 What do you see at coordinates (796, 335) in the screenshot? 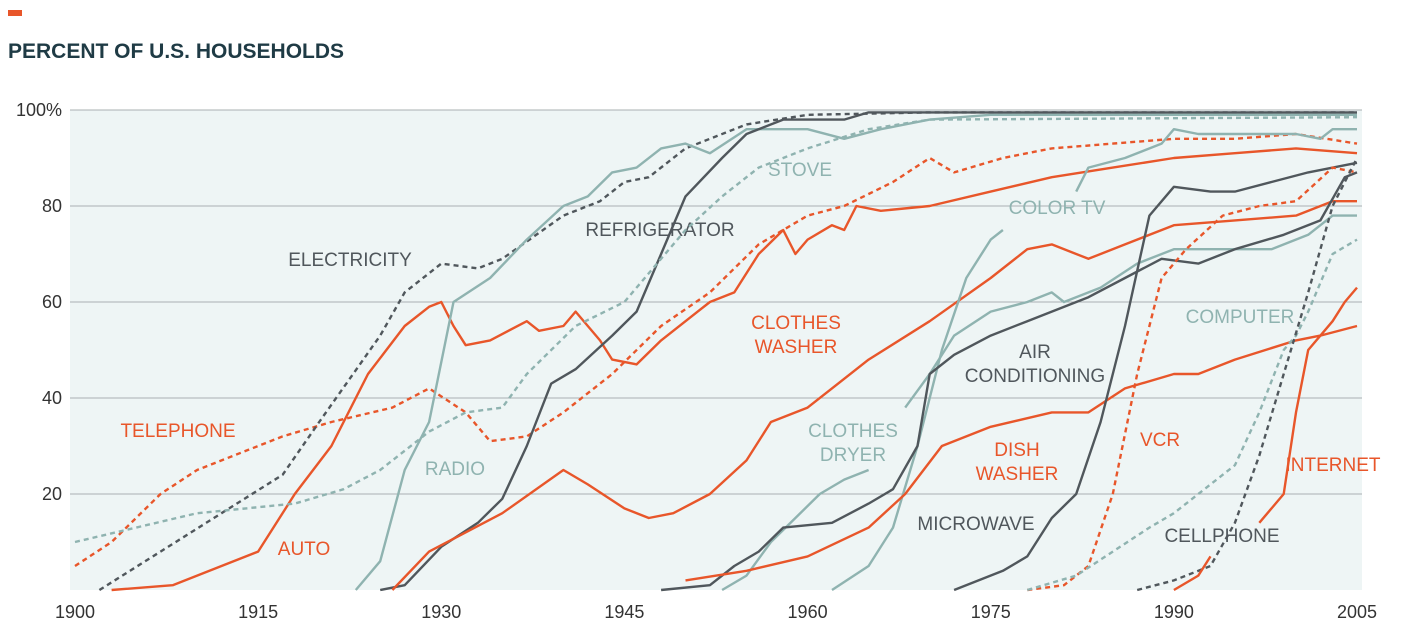
I see `series-label: CLOTHES WASHER` at bounding box center [796, 335].